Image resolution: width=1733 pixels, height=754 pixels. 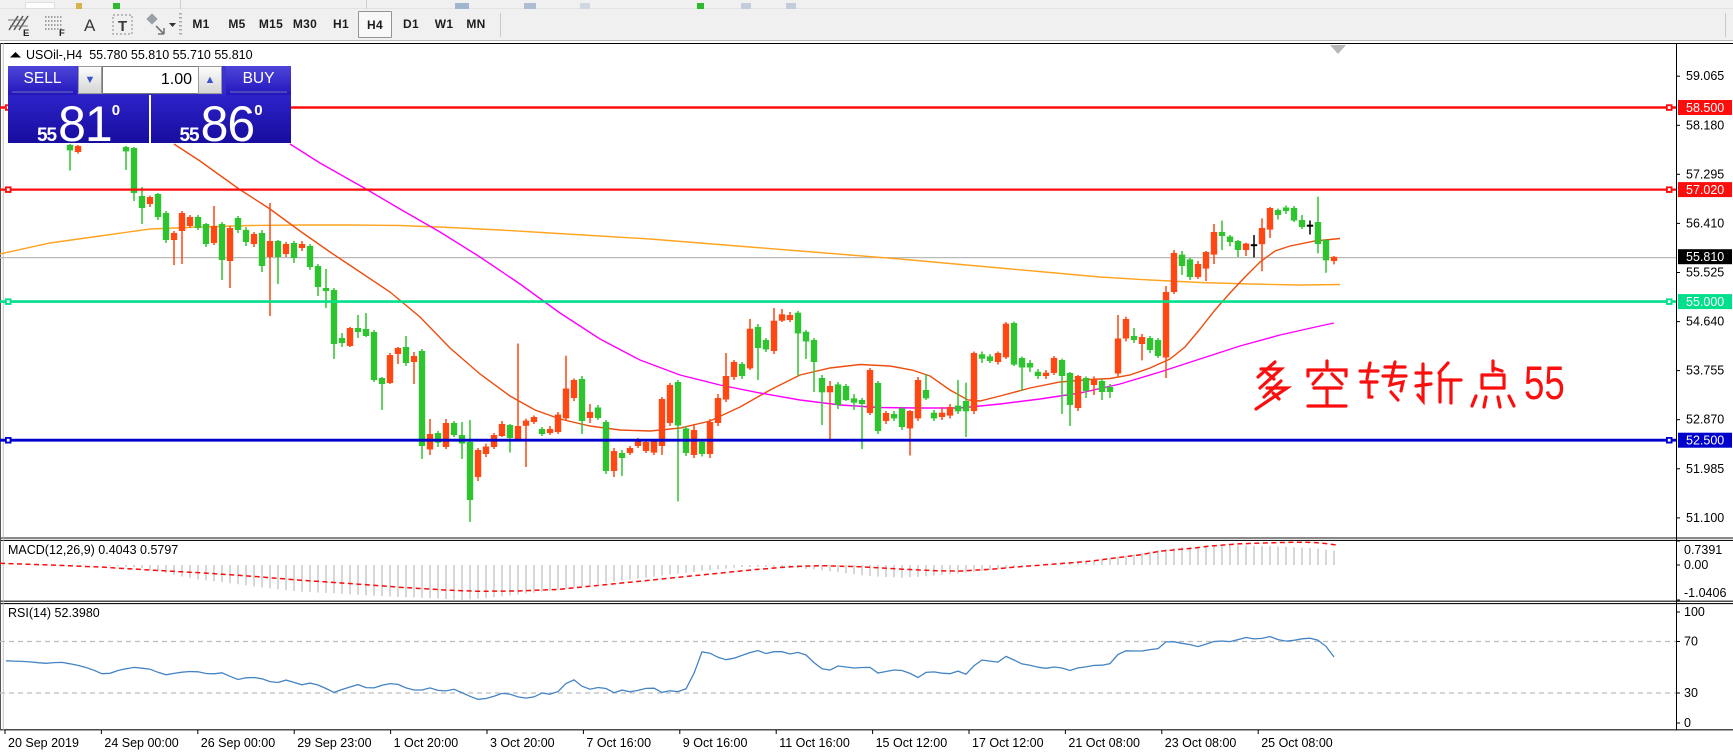 What do you see at coordinates (1544, 383) in the screenshot?
I see `svg-text: 55` at bounding box center [1544, 383].